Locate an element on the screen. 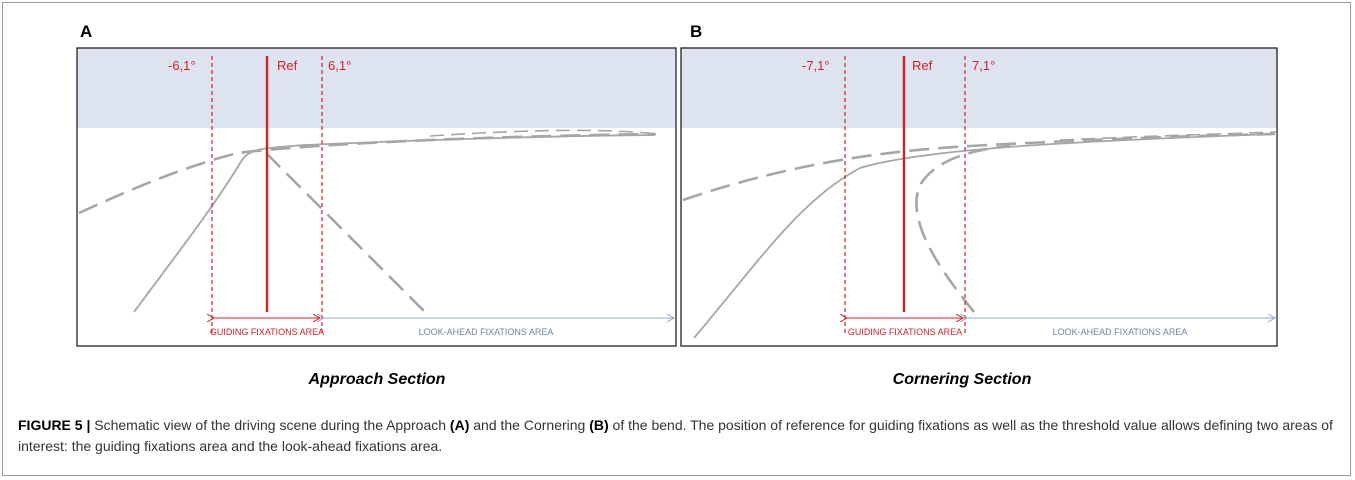  panel-a-threshold-right-label: 6,1° is located at coordinates (339, 65).